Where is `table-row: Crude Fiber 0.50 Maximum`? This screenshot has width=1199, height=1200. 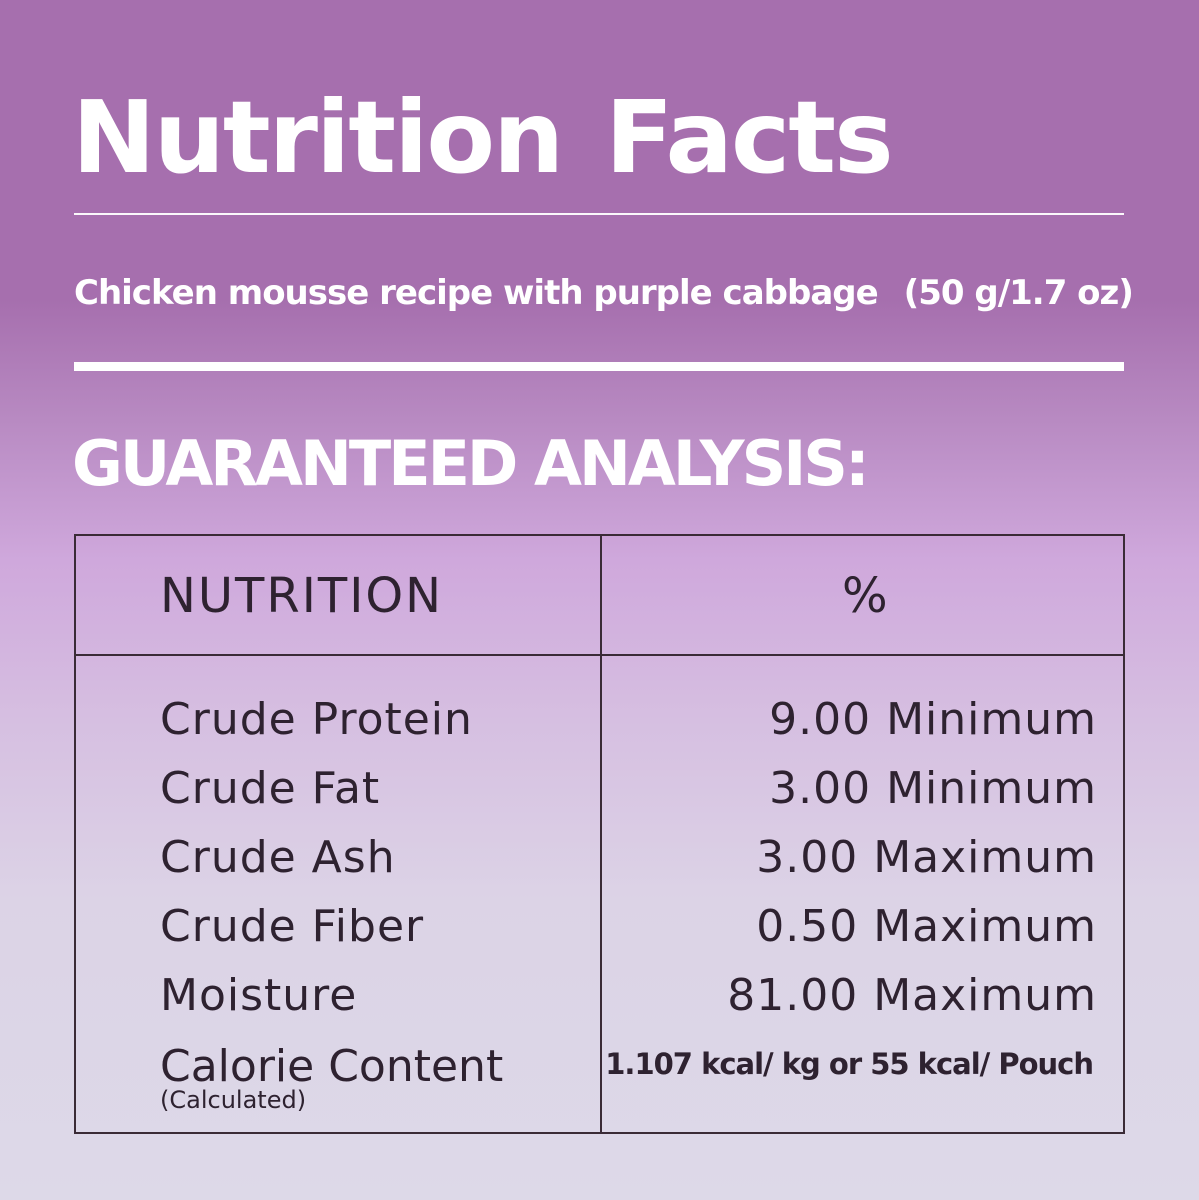 table-row: Crude Fiber 0.50 Maximum is located at coordinates (599, 927).